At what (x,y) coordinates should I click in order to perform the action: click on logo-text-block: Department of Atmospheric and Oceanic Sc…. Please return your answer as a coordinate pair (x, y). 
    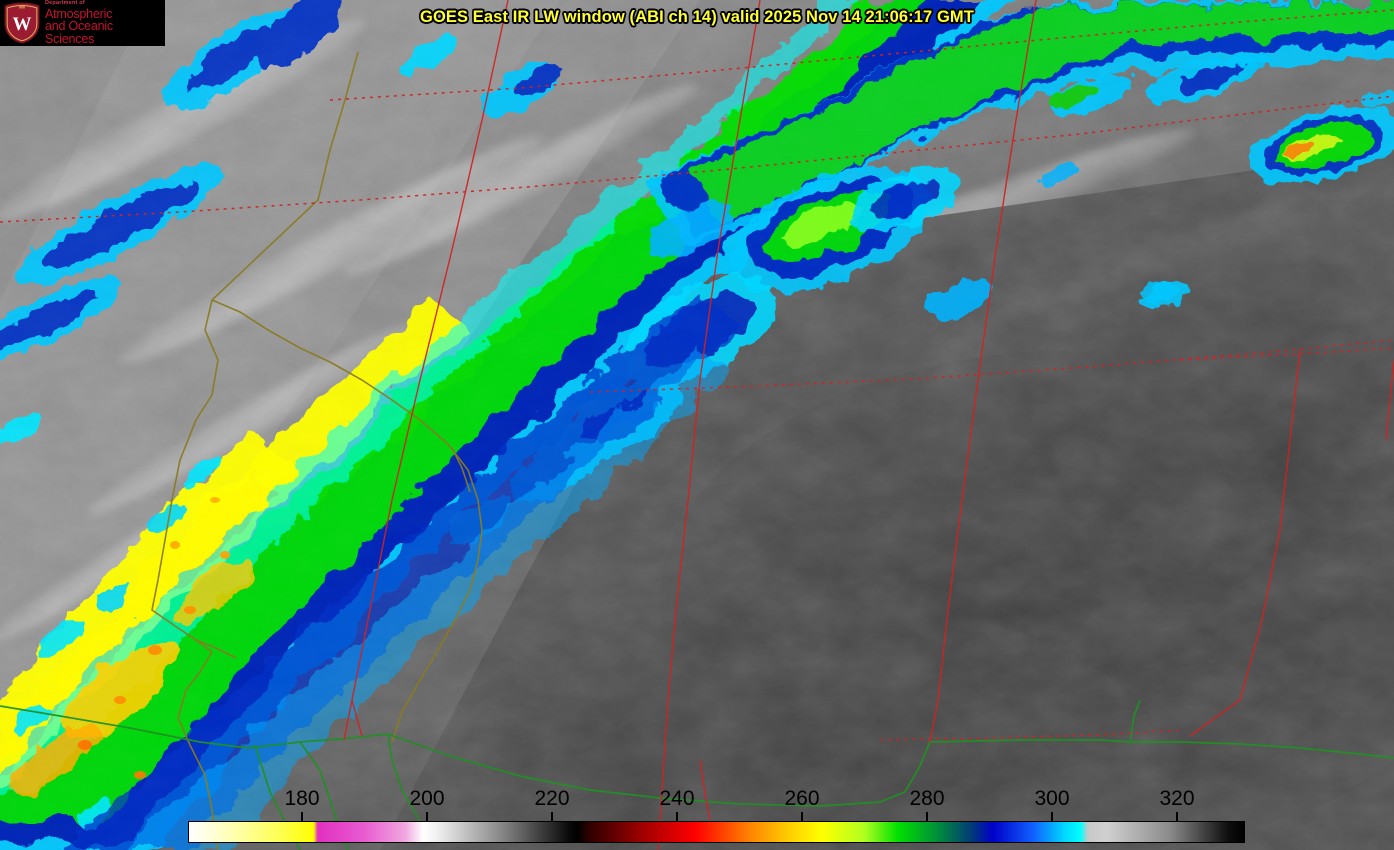
    Looking at the image, I should click on (105, 23).